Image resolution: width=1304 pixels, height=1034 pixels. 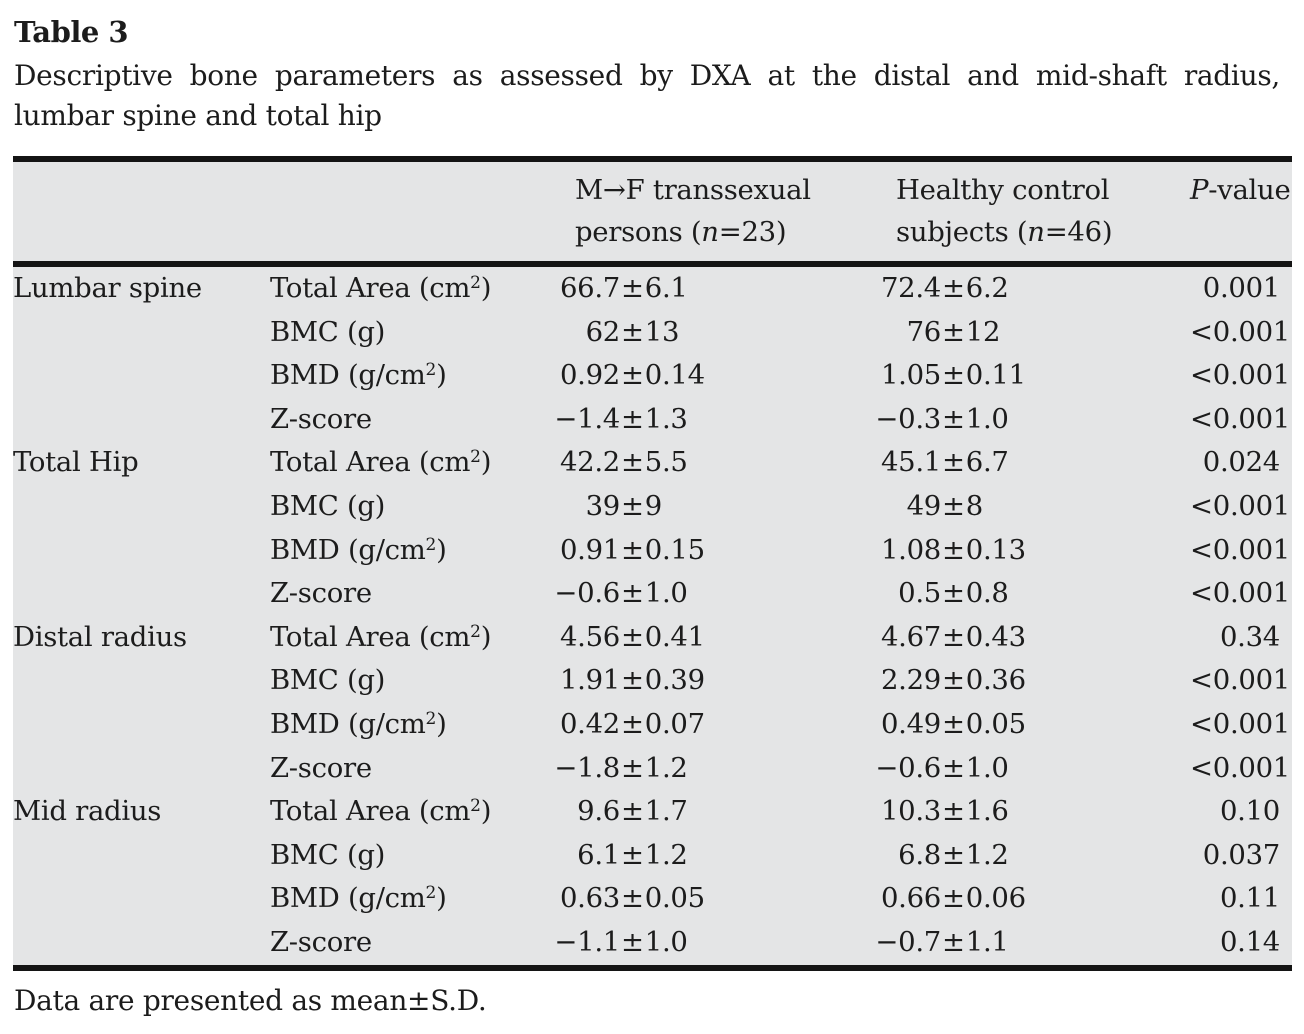 I want to click on mf-value: −1.1±1.0, so click(x=621, y=941).